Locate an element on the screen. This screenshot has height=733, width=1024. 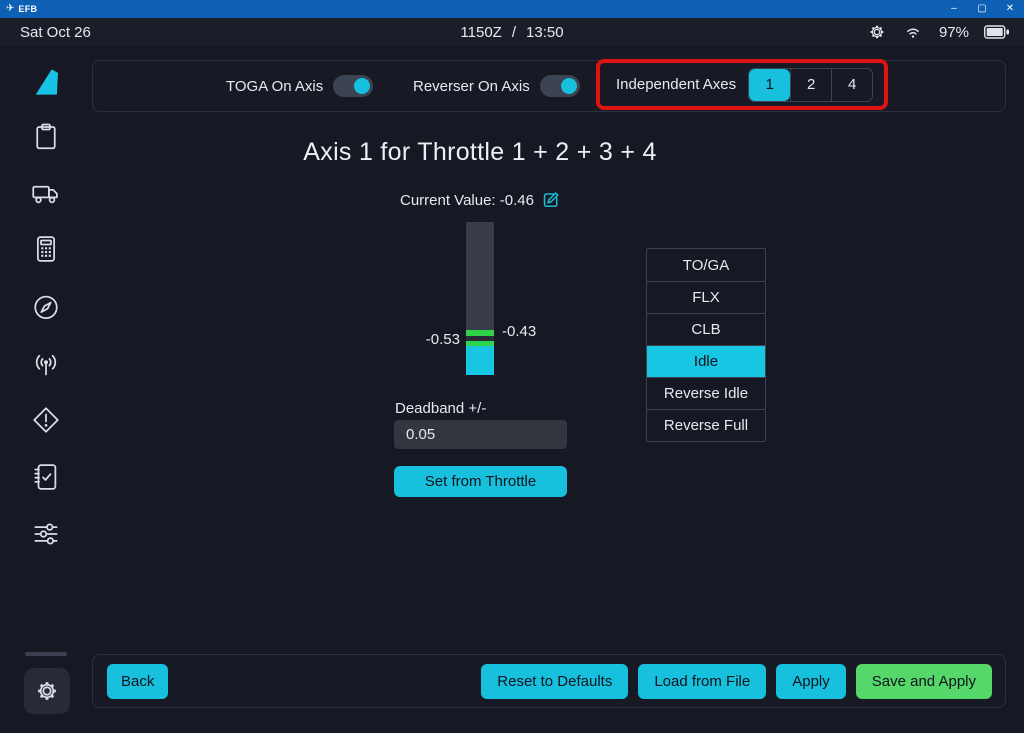
sidebar-item-presets is located at coordinates (46, 534).